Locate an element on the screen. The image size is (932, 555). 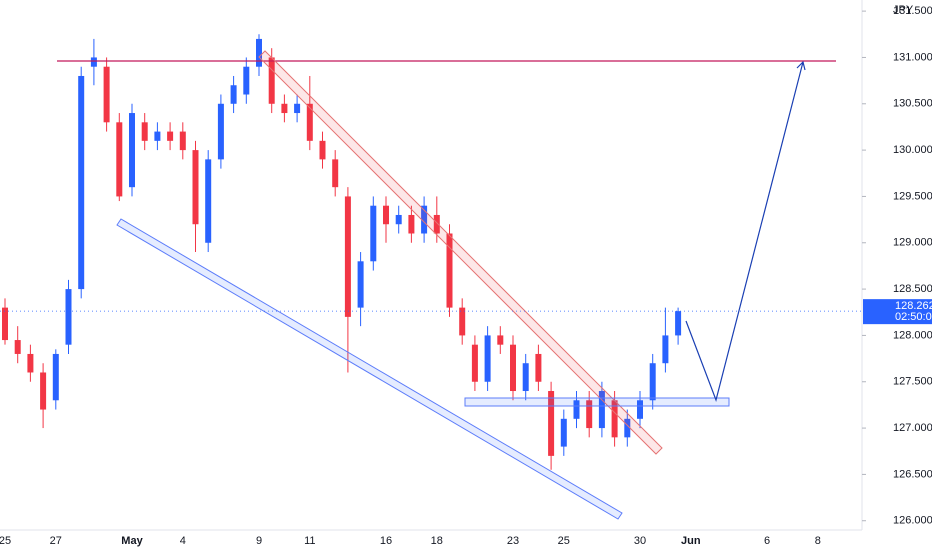
arrow-head is located at coordinates (801, 65).